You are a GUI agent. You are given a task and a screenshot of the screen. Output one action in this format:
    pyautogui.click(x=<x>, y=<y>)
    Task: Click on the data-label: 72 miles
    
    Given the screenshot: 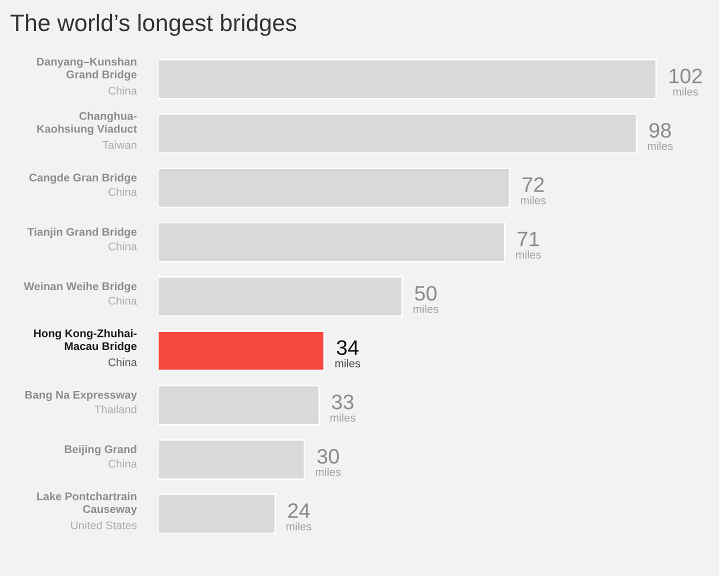 What is the action you would take?
    pyautogui.click(x=533, y=190)
    